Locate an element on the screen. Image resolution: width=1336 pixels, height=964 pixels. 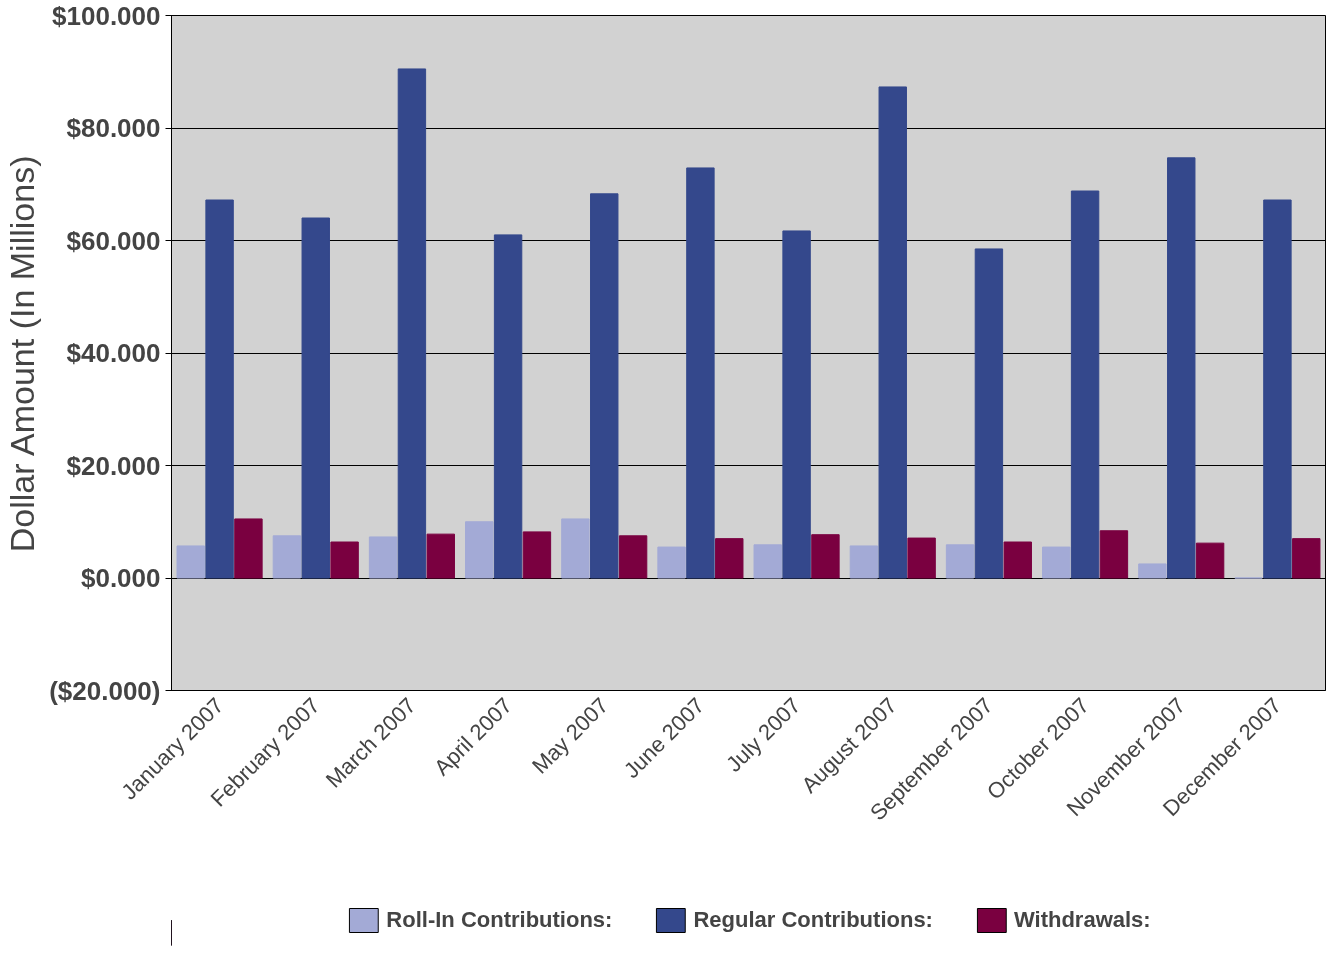
legend-label: Regular Contributions: is located at coordinates (813, 920).